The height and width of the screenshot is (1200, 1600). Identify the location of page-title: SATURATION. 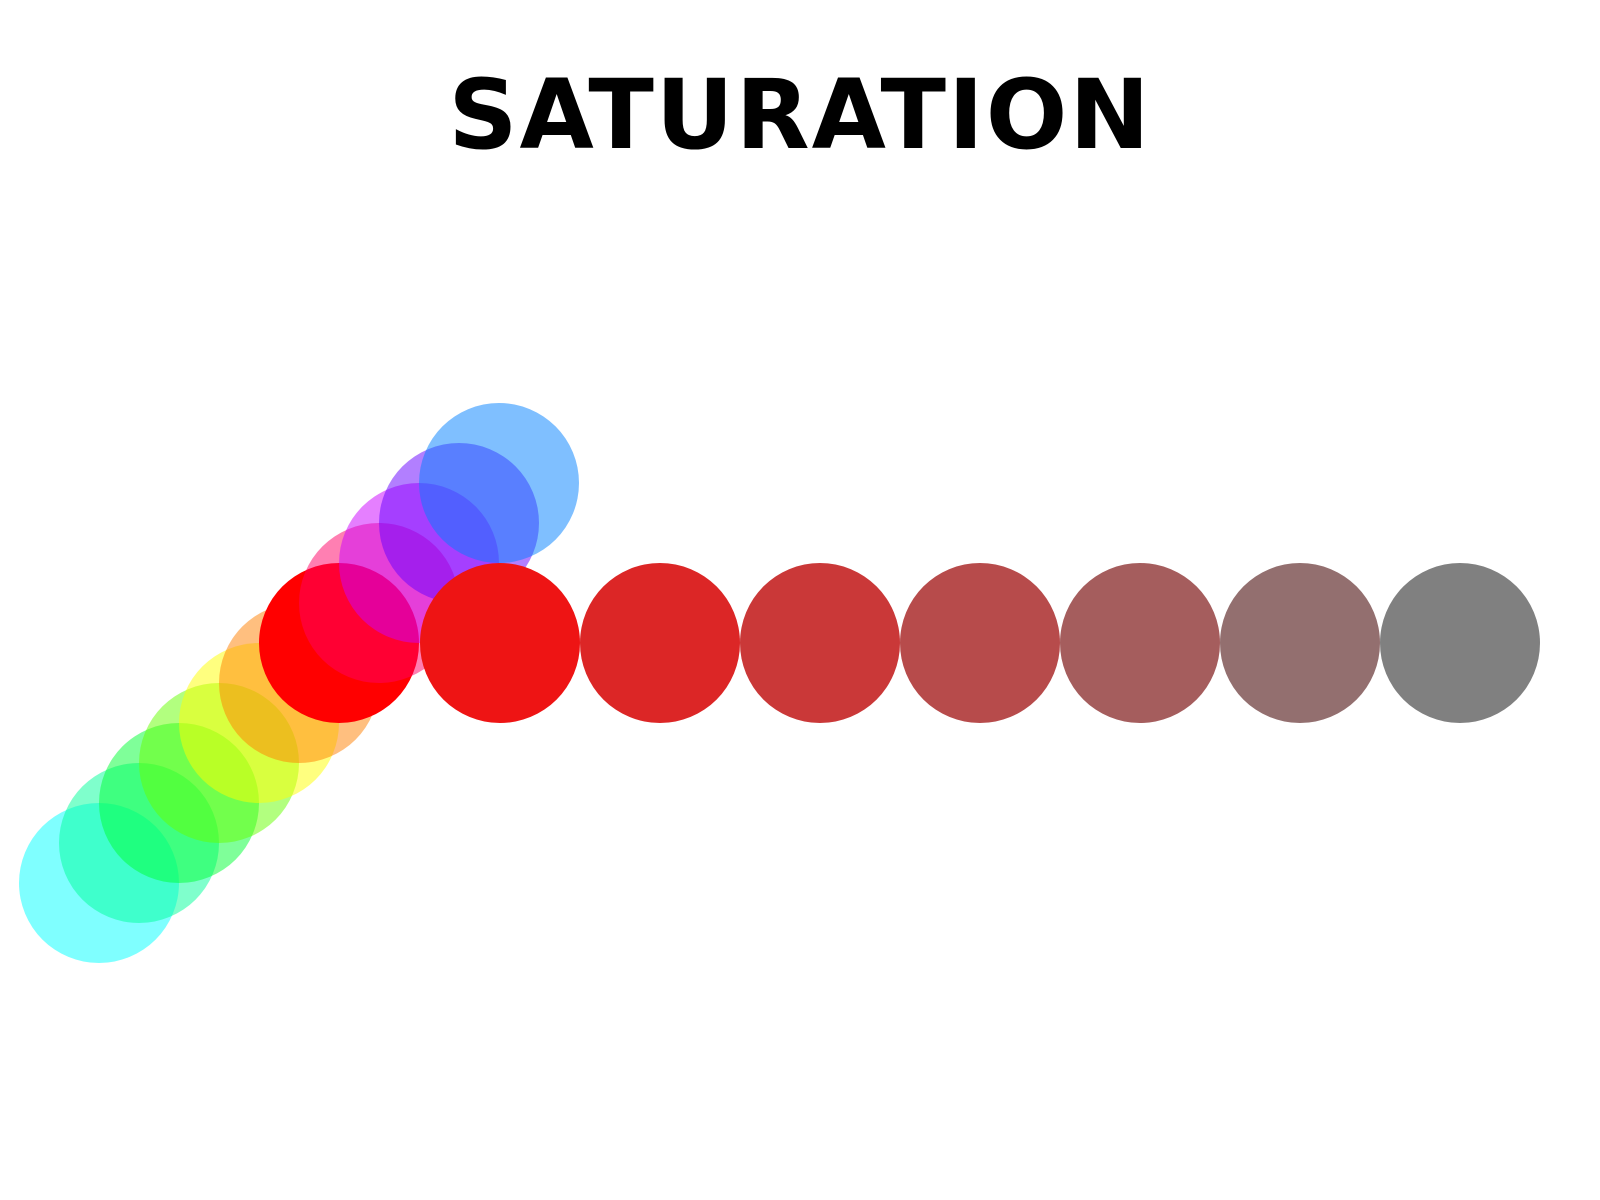
(800, 115).